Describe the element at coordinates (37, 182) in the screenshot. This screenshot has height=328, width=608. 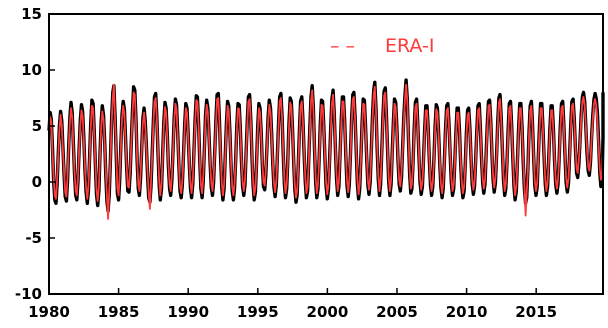
I see `y-tick-label-0: 0` at that location.